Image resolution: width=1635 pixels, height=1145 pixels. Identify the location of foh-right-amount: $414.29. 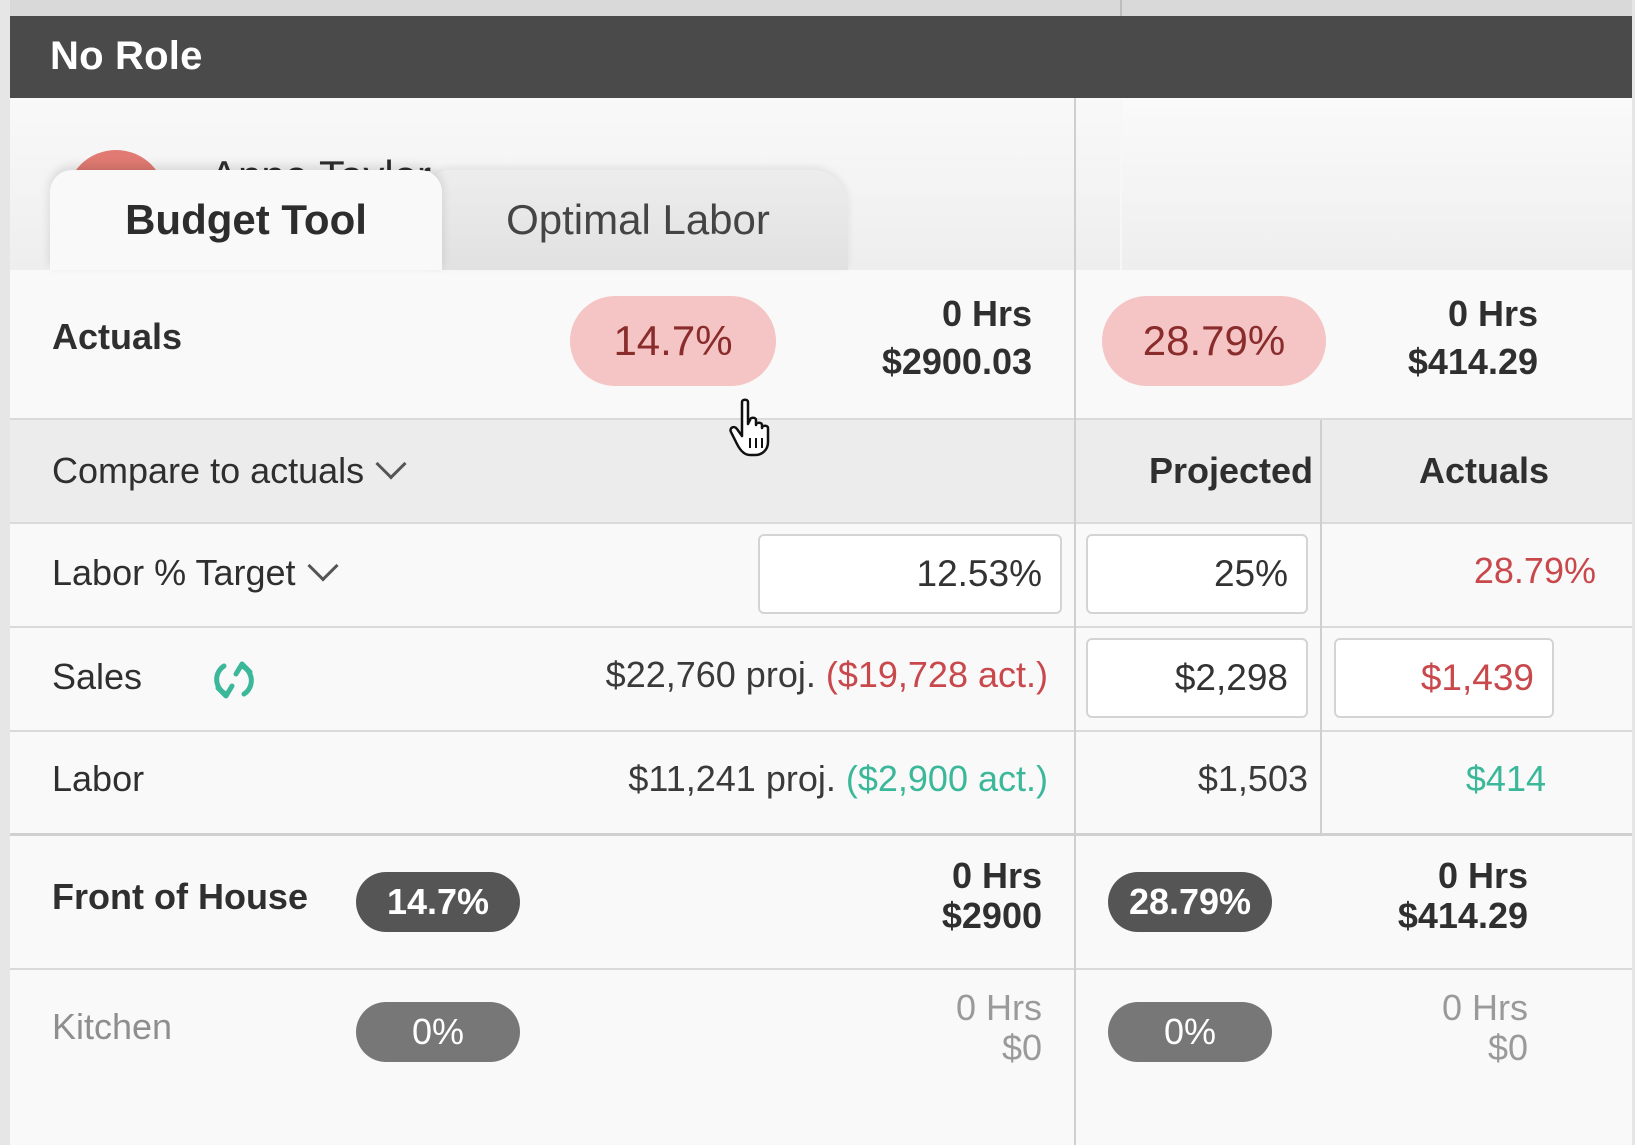
(1462, 915).